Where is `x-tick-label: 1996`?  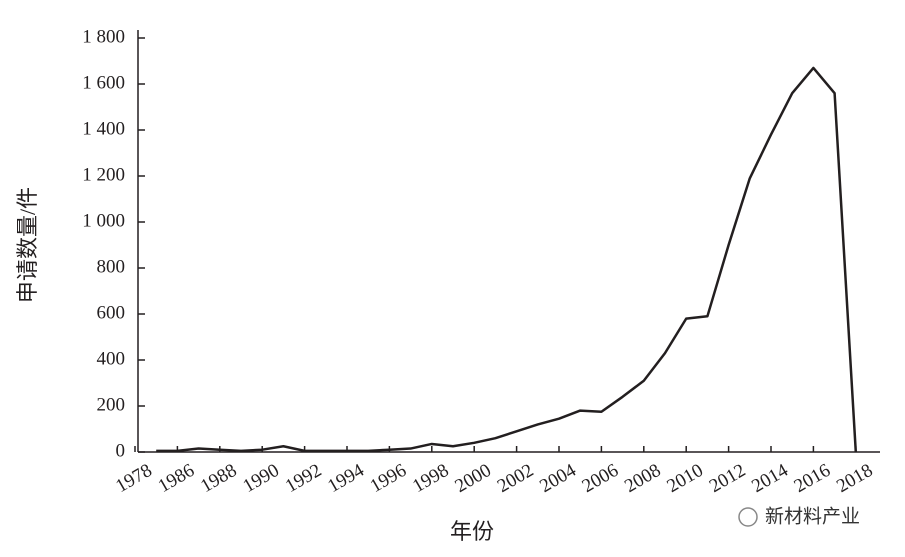
x-tick-label: 1996 is located at coordinates (388, 478).